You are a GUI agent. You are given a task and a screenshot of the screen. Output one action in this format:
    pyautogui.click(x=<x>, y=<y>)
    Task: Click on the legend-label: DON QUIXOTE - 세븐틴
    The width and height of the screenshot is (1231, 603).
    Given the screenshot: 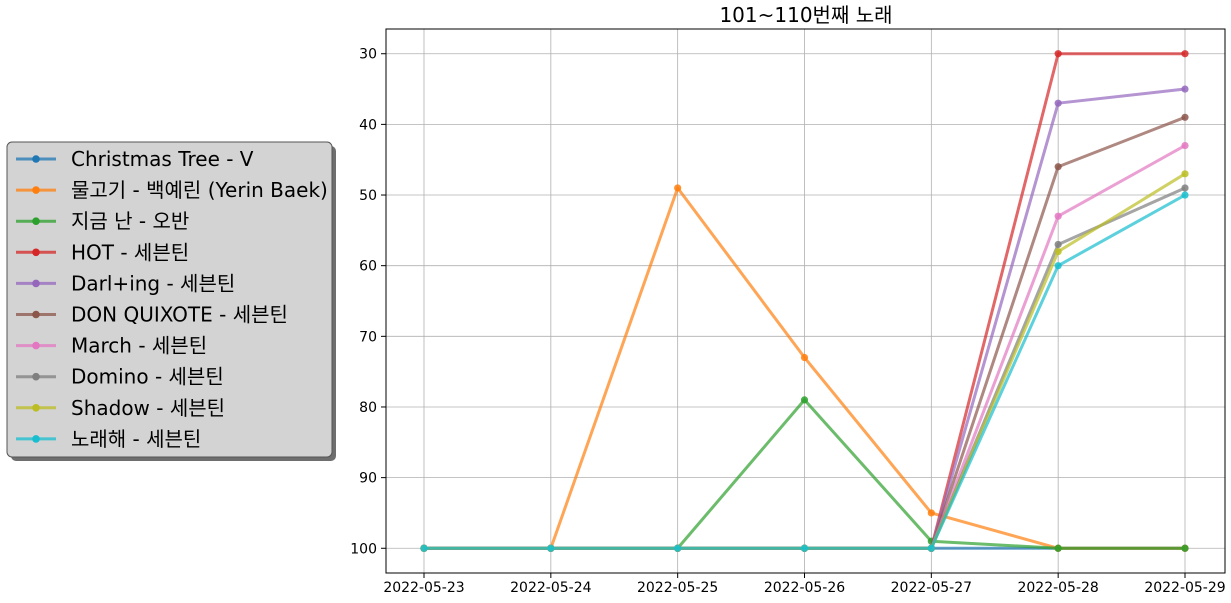 What is the action you would take?
    pyautogui.click(x=179, y=315)
    